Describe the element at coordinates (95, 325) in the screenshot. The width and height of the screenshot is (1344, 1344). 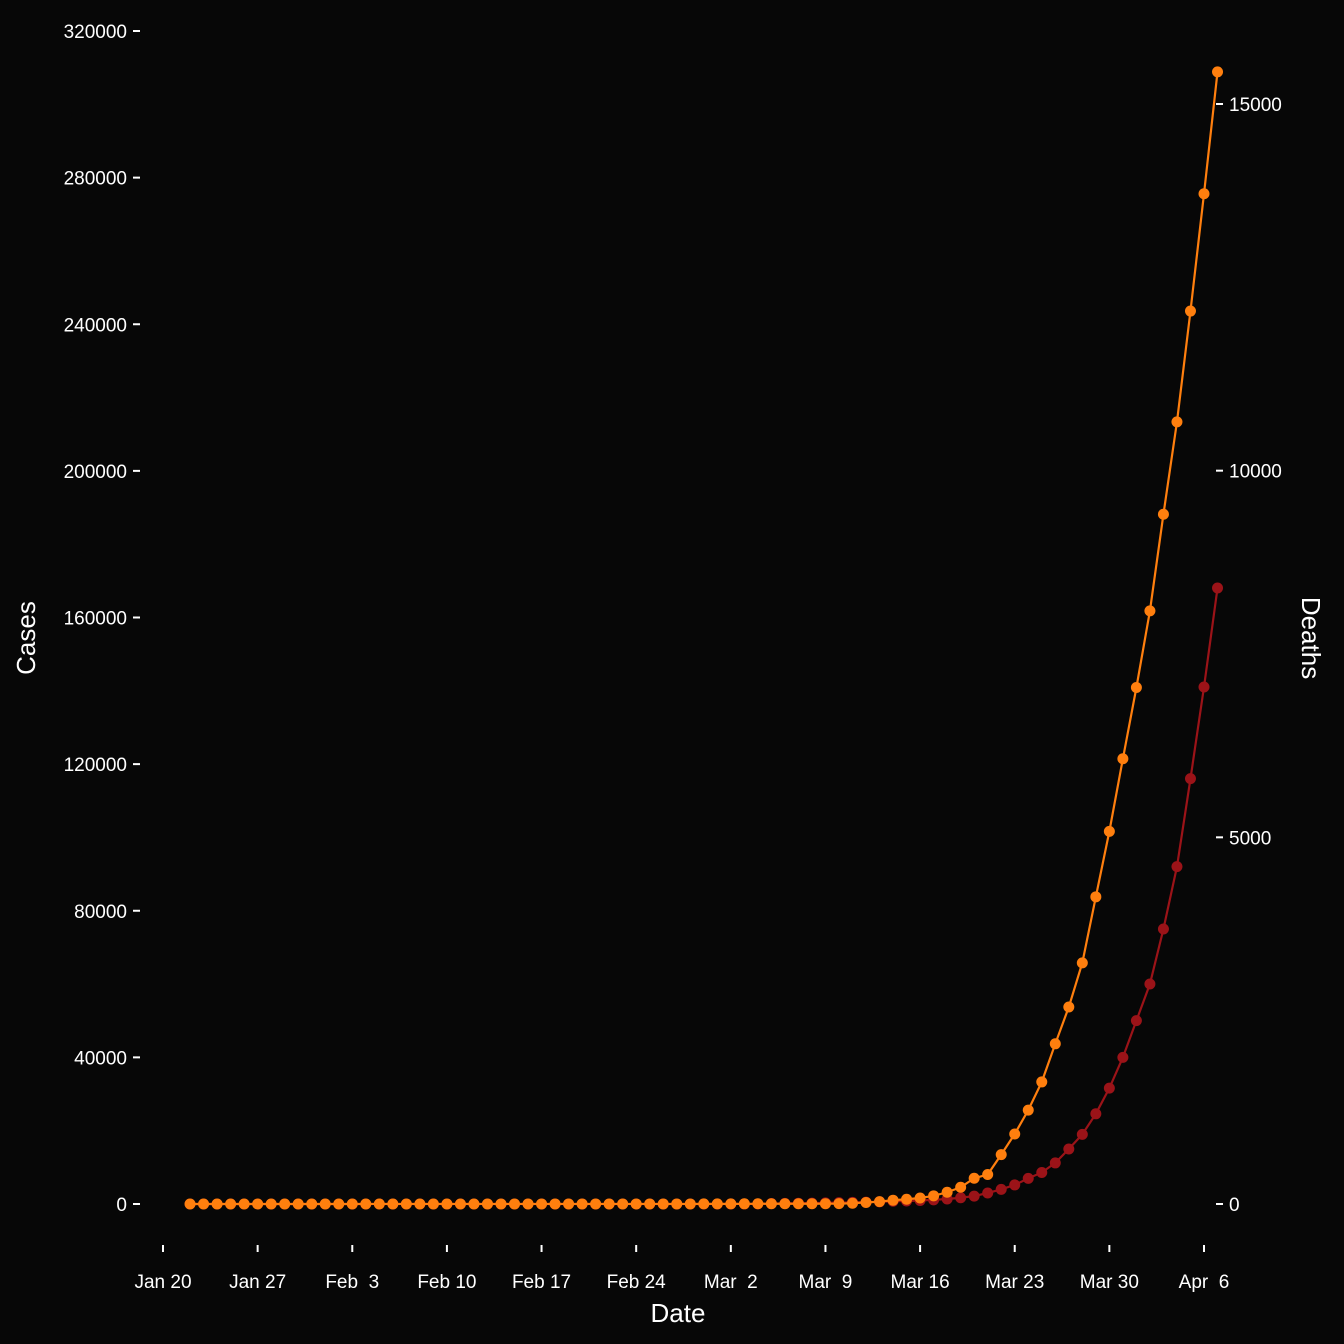
I see `left-y-tick-label: 240000` at that location.